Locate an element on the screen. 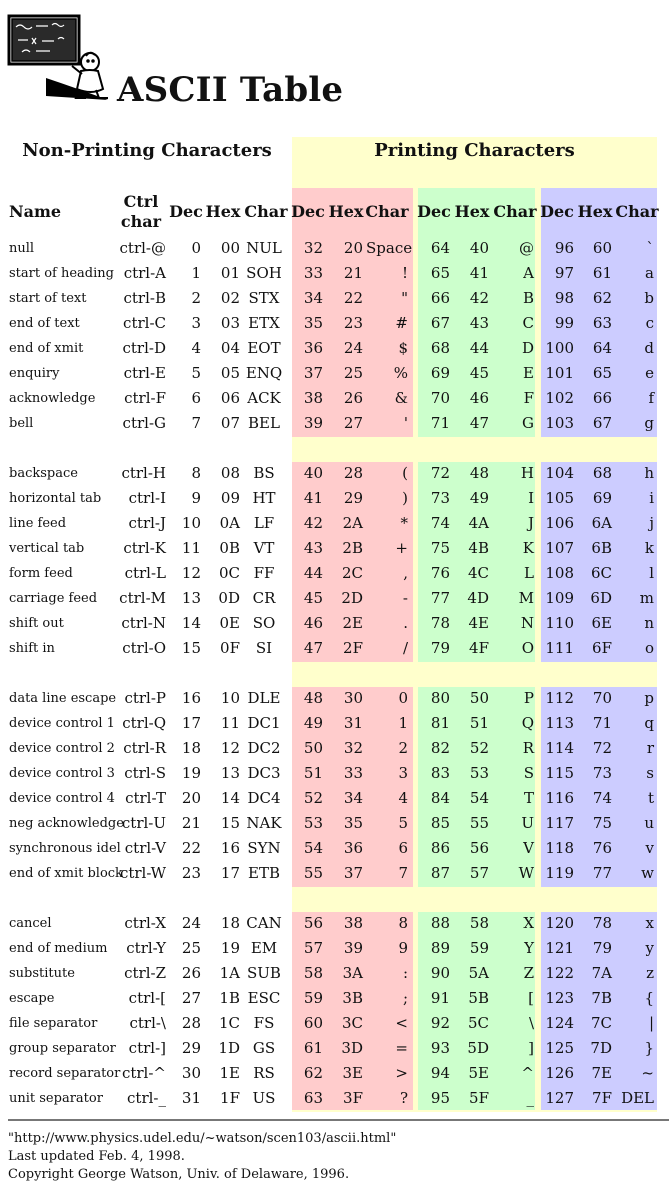 Image resolution: width=669 pixels, height=1184 pixels. printing-char: q is located at coordinates (649, 723).